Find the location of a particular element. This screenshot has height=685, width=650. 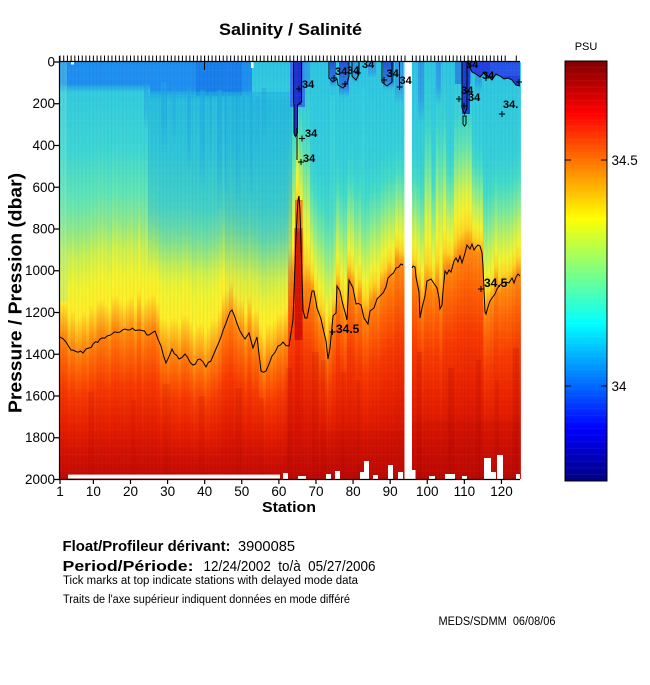

svg-text: Period/Période: is located at coordinates (128, 566).